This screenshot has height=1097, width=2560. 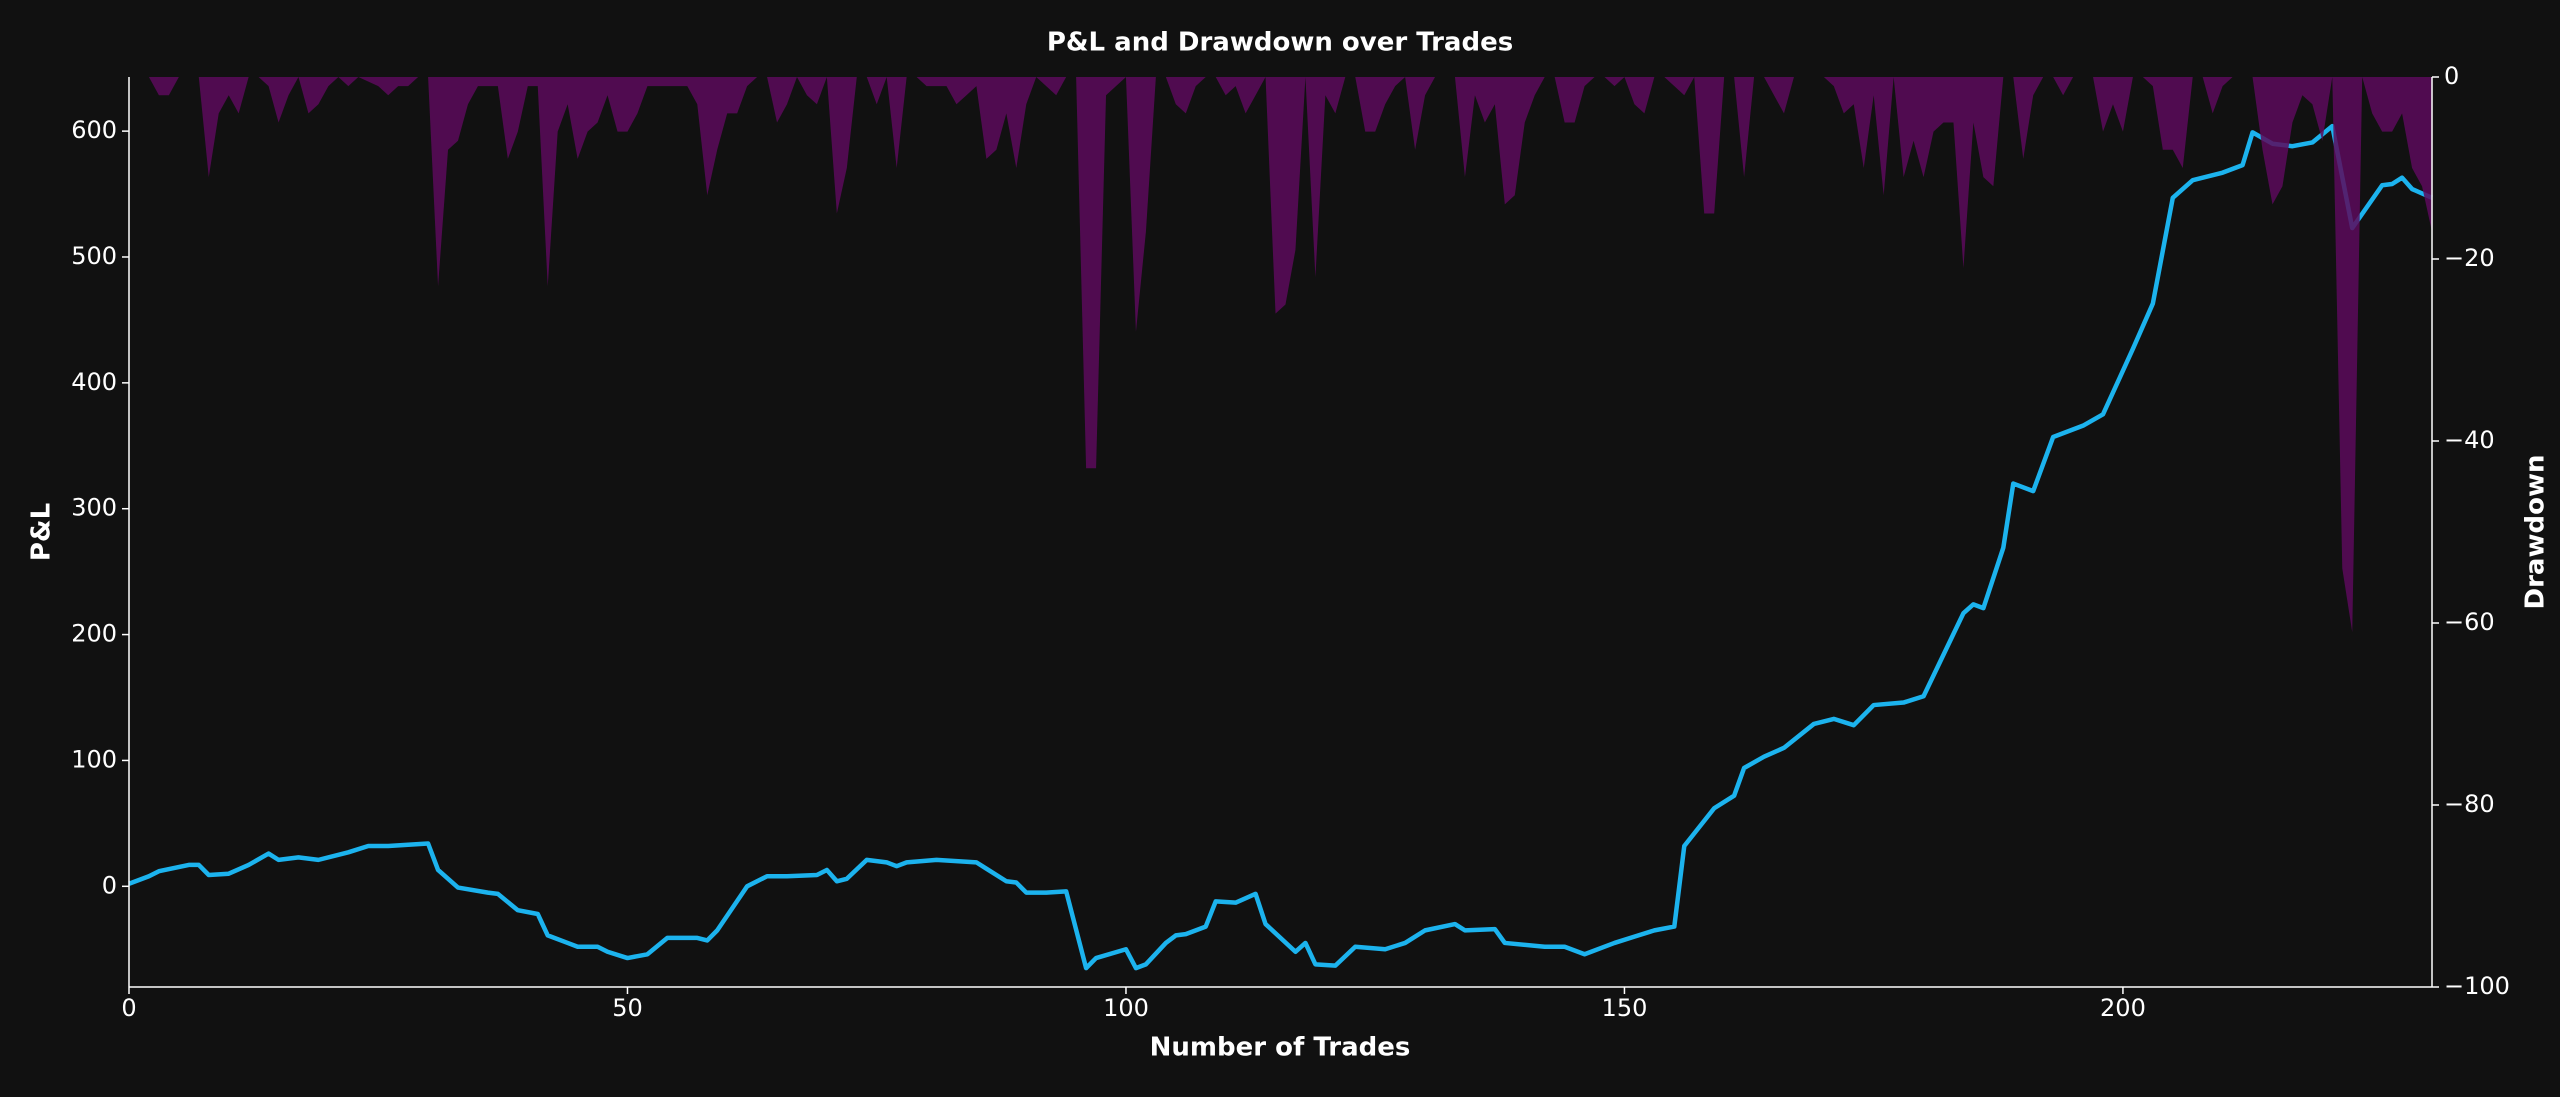 I want to click on y2-tick-label: 0, so click(x=2451, y=76).